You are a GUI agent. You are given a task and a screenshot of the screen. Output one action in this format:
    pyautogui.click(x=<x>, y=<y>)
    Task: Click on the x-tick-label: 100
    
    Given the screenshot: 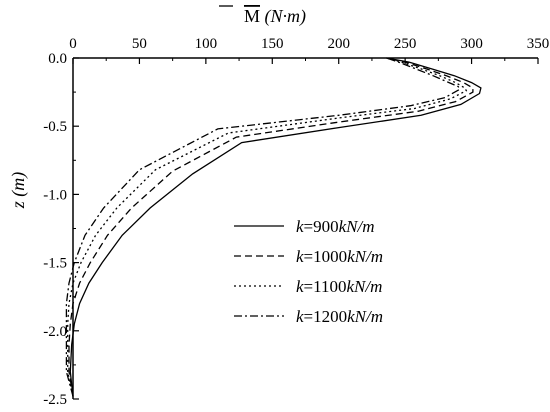 What is the action you would take?
    pyautogui.click(x=206, y=44)
    